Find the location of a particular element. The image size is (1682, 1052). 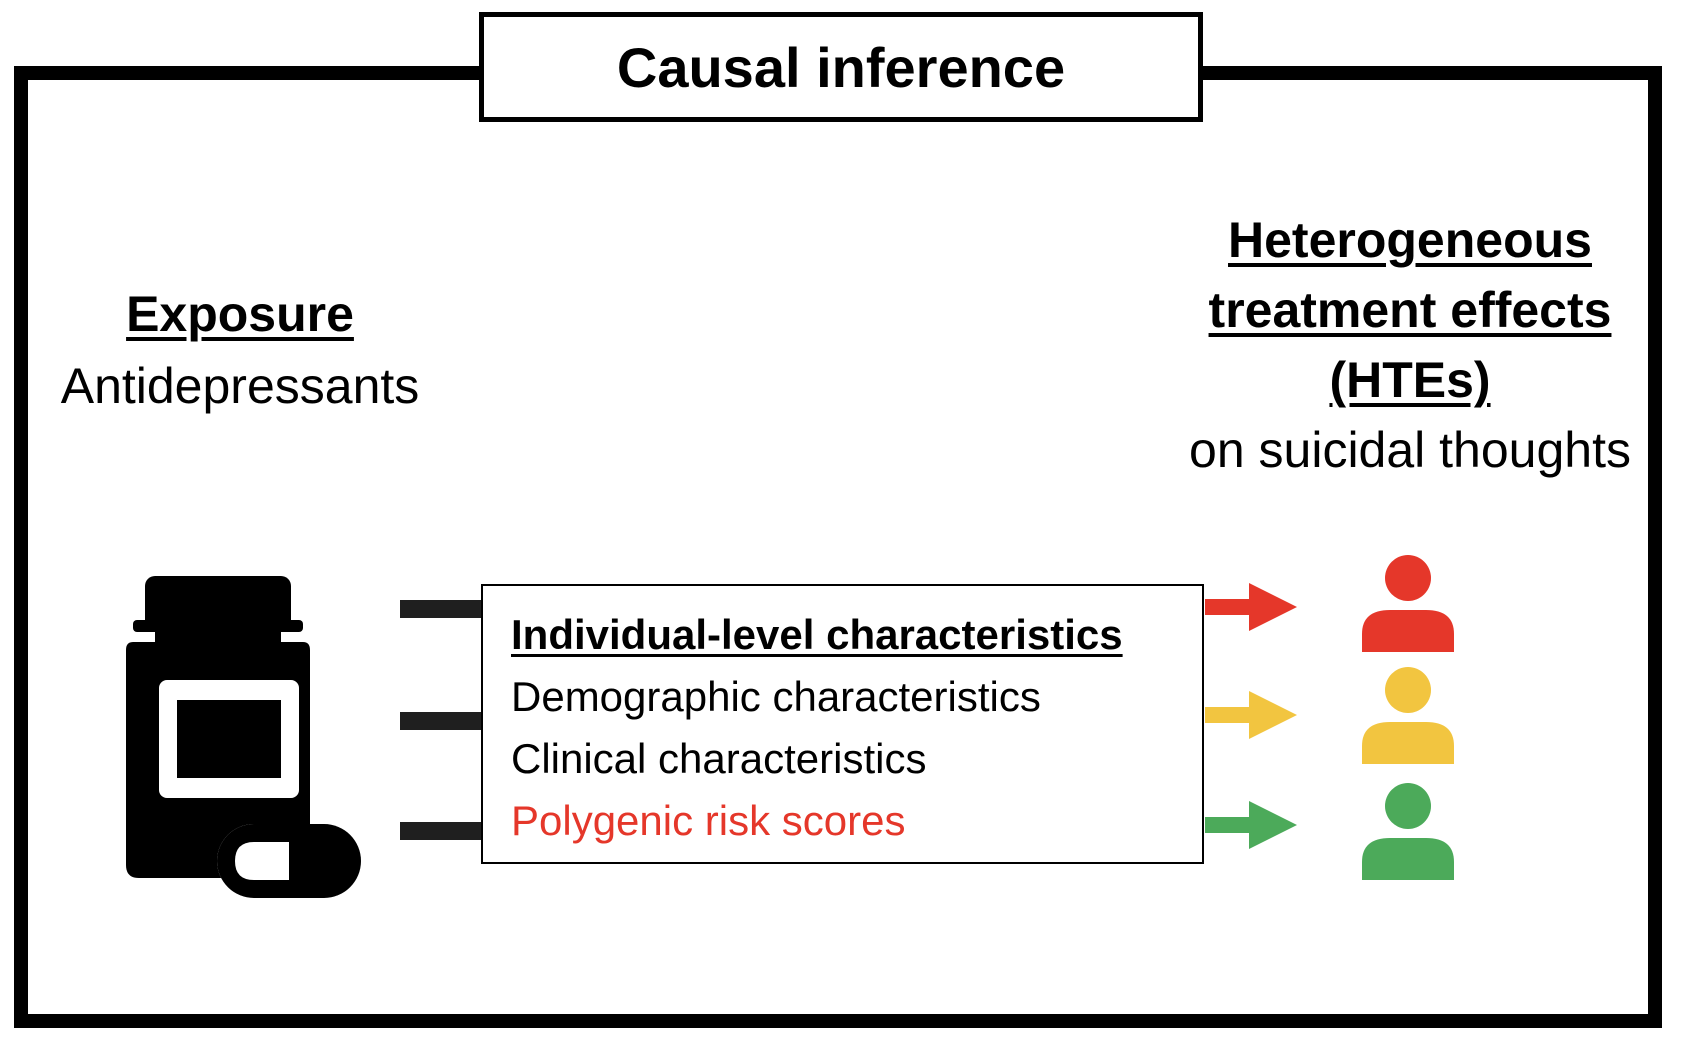

exposure-subtitle: Antidepressants is located at coordinates (240, 386).